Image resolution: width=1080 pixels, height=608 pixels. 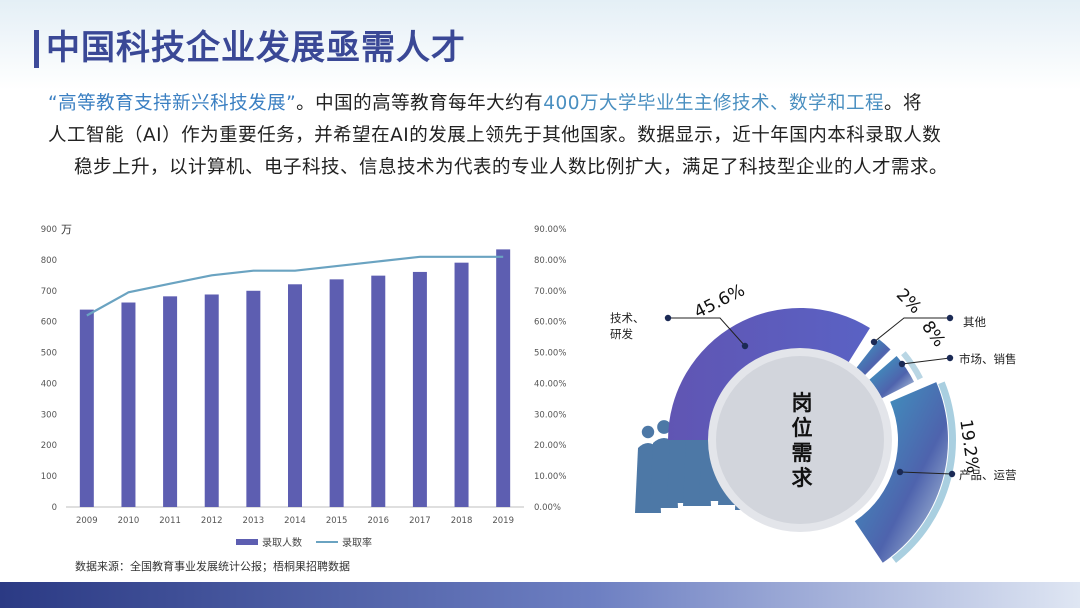 I want to click on slice-value-label: 8%, so click(x=933, y=334).